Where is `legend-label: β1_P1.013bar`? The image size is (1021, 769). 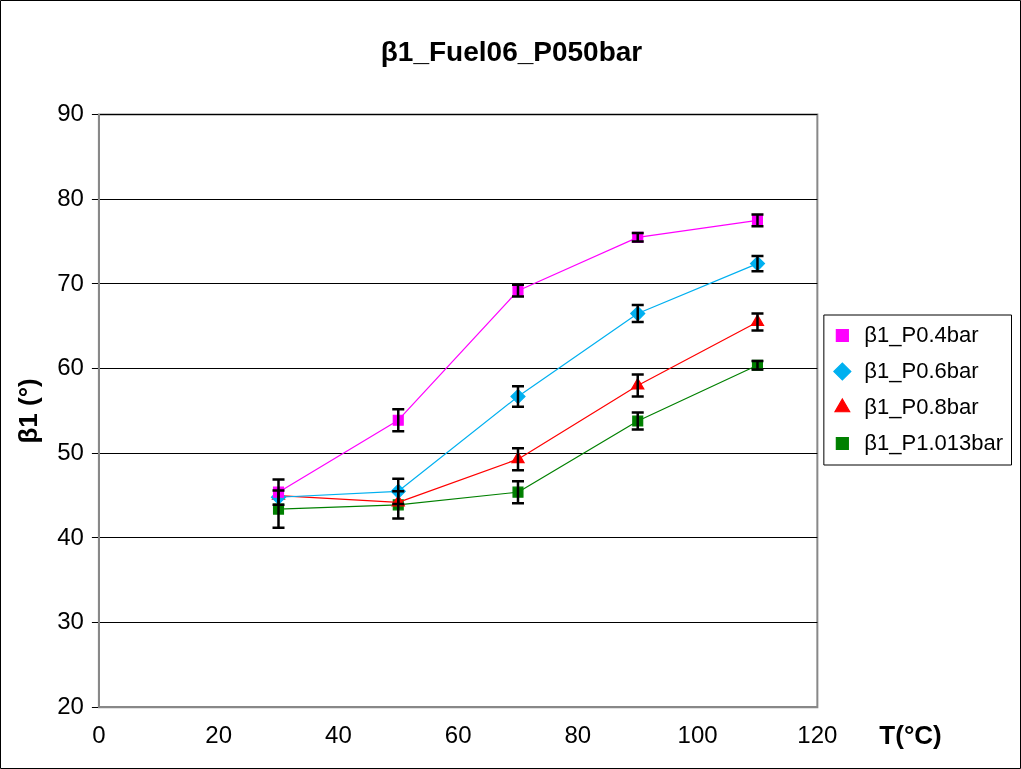 legend-label: β1_P1.013bar is located at coordinates (934, 442).